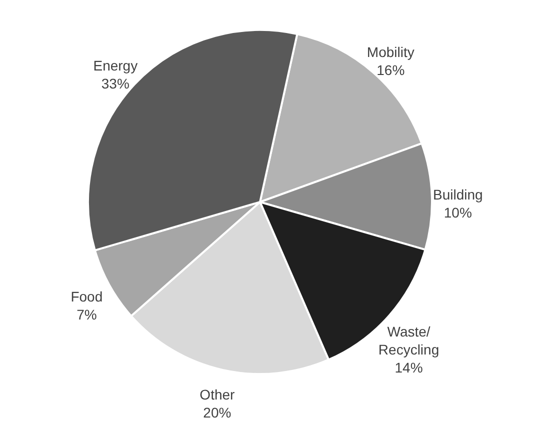 The height and width of the screenshot is (430, 537). Describe the element at coordinates (115, 84) in the screenshot. I see `data-label: 33%` at that location.